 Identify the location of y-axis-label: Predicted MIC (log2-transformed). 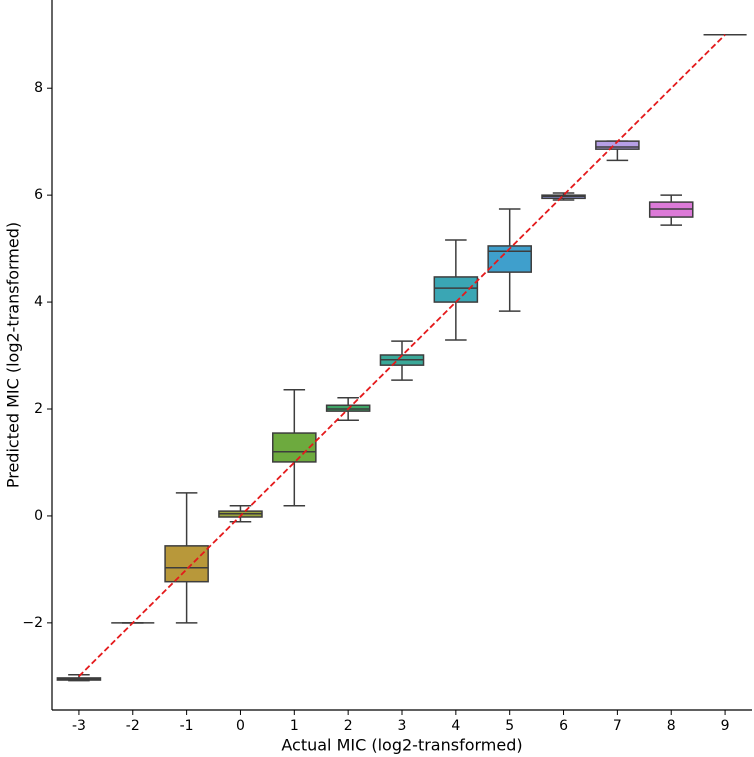
(13, 355).